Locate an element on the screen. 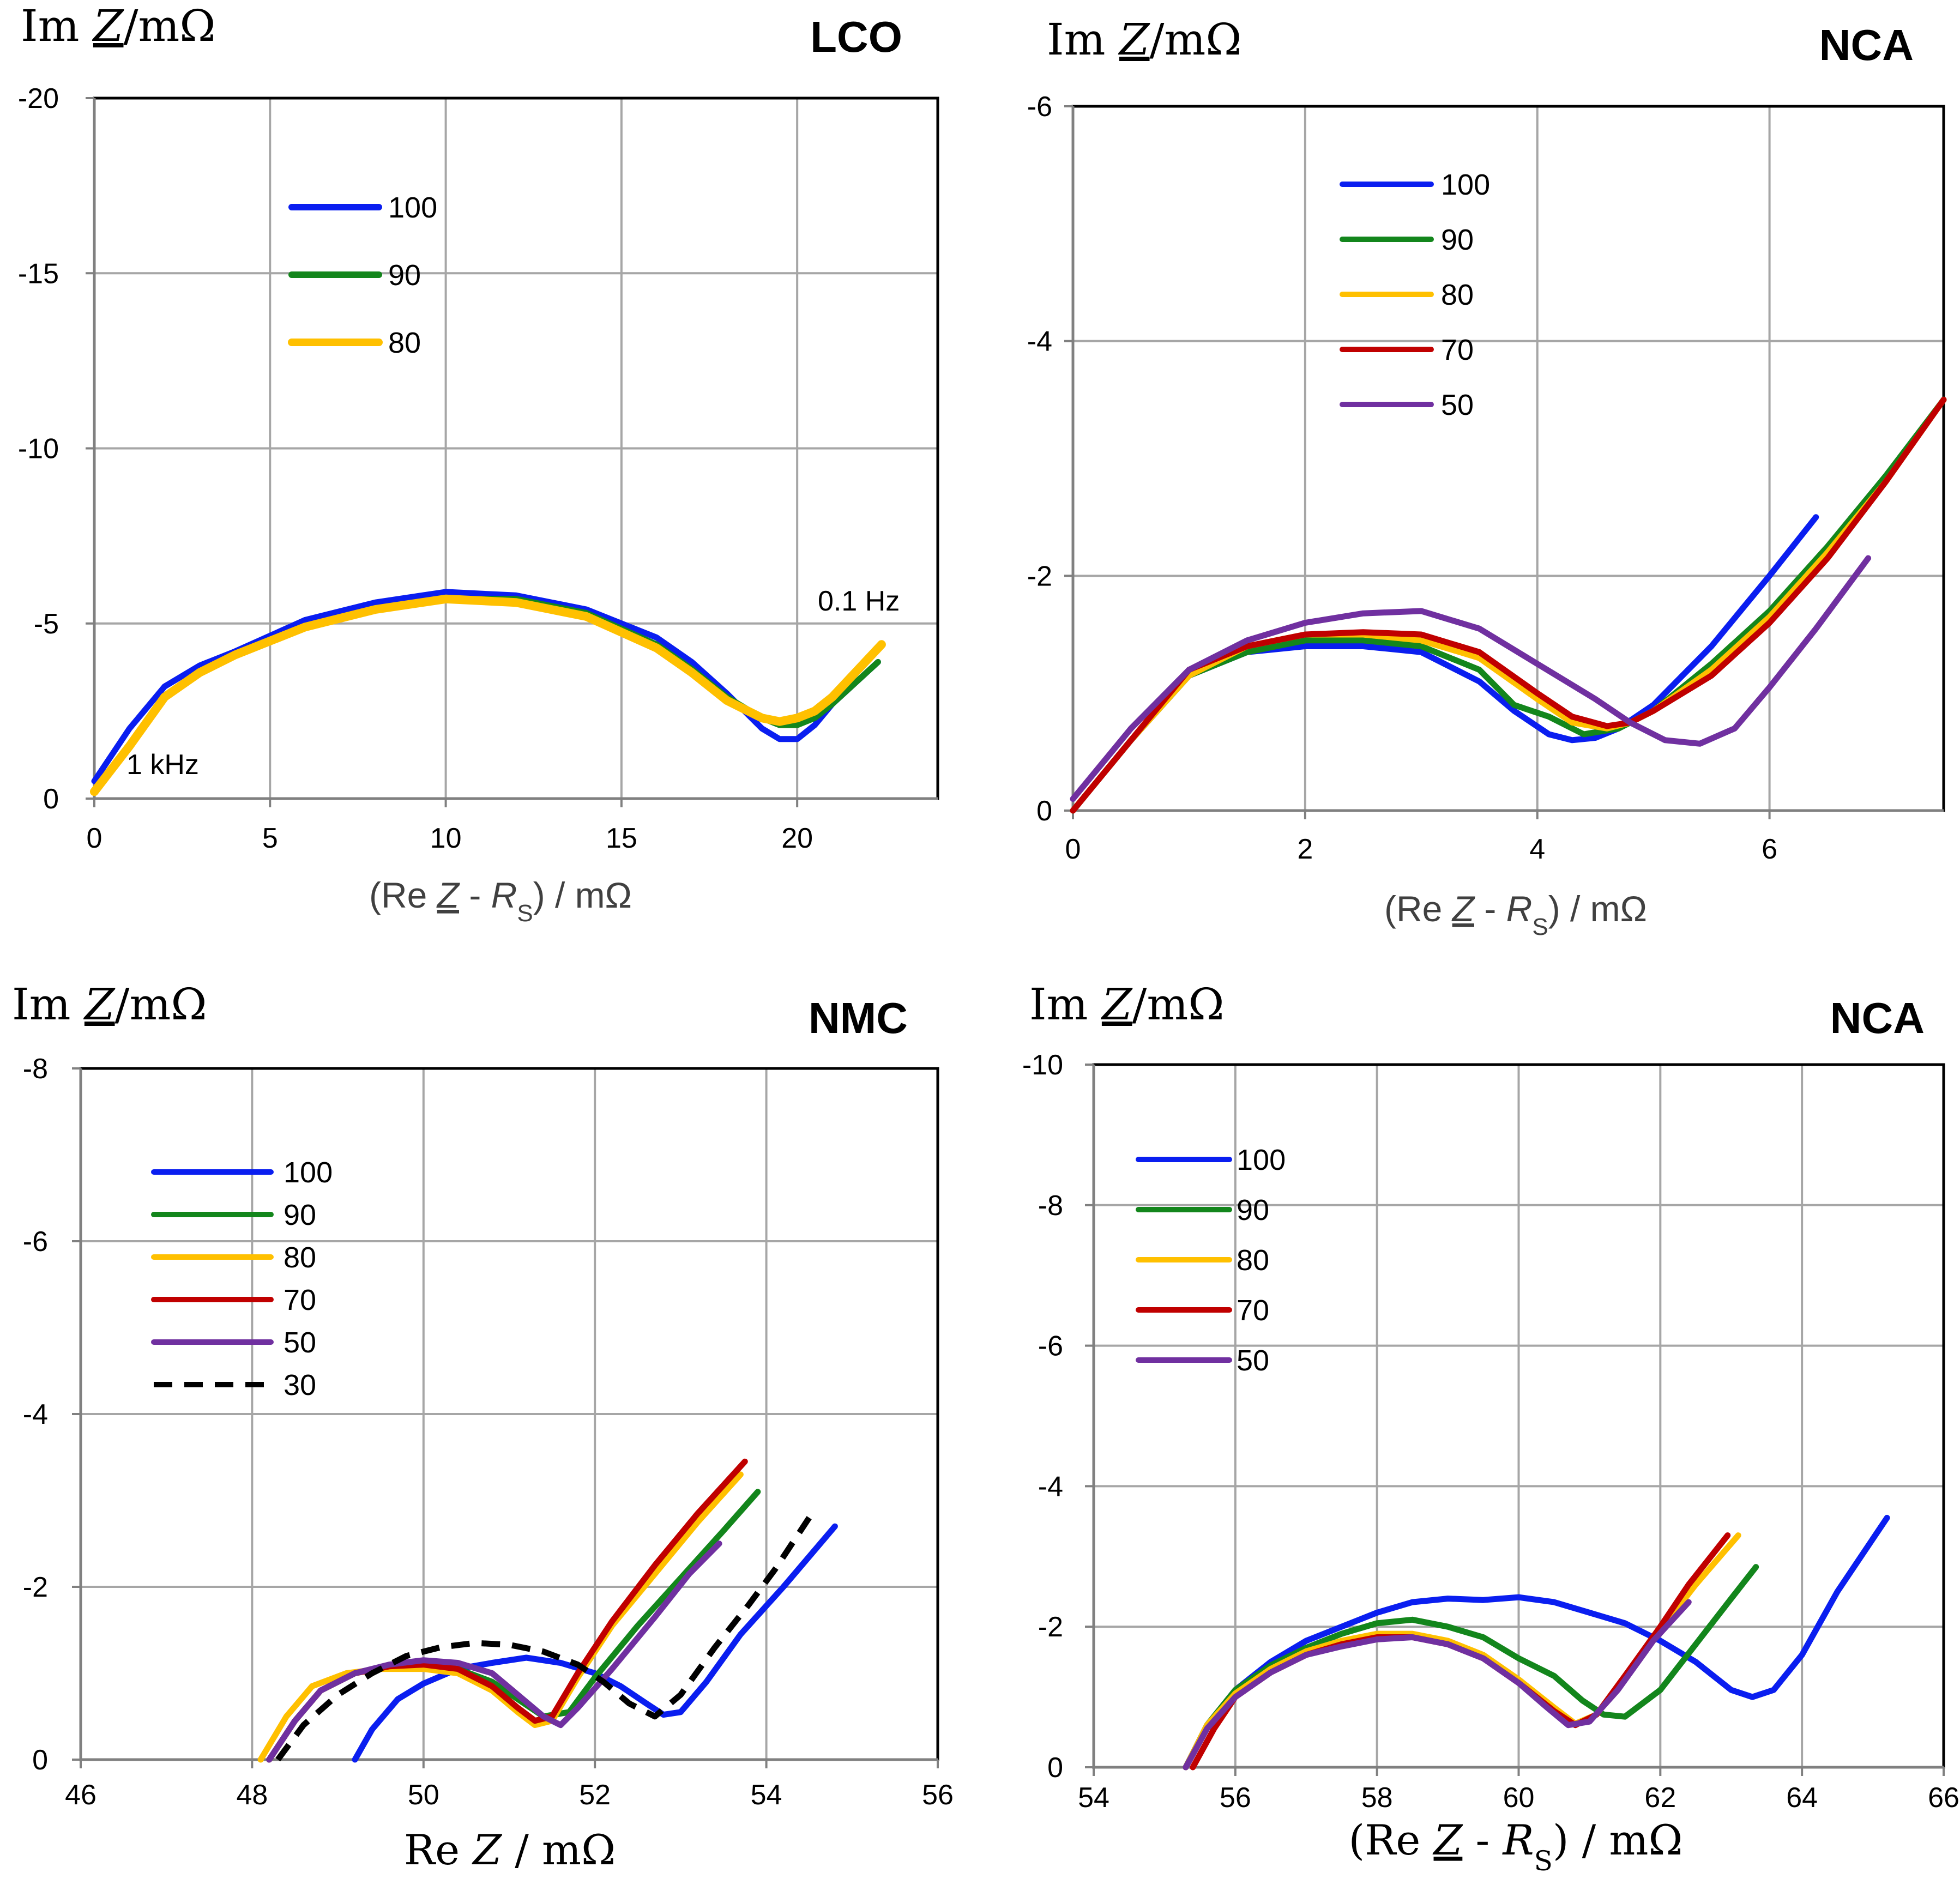 The image size is (1960, 1891). x-tick-label: 2 is located at coordinates (1305, 849).